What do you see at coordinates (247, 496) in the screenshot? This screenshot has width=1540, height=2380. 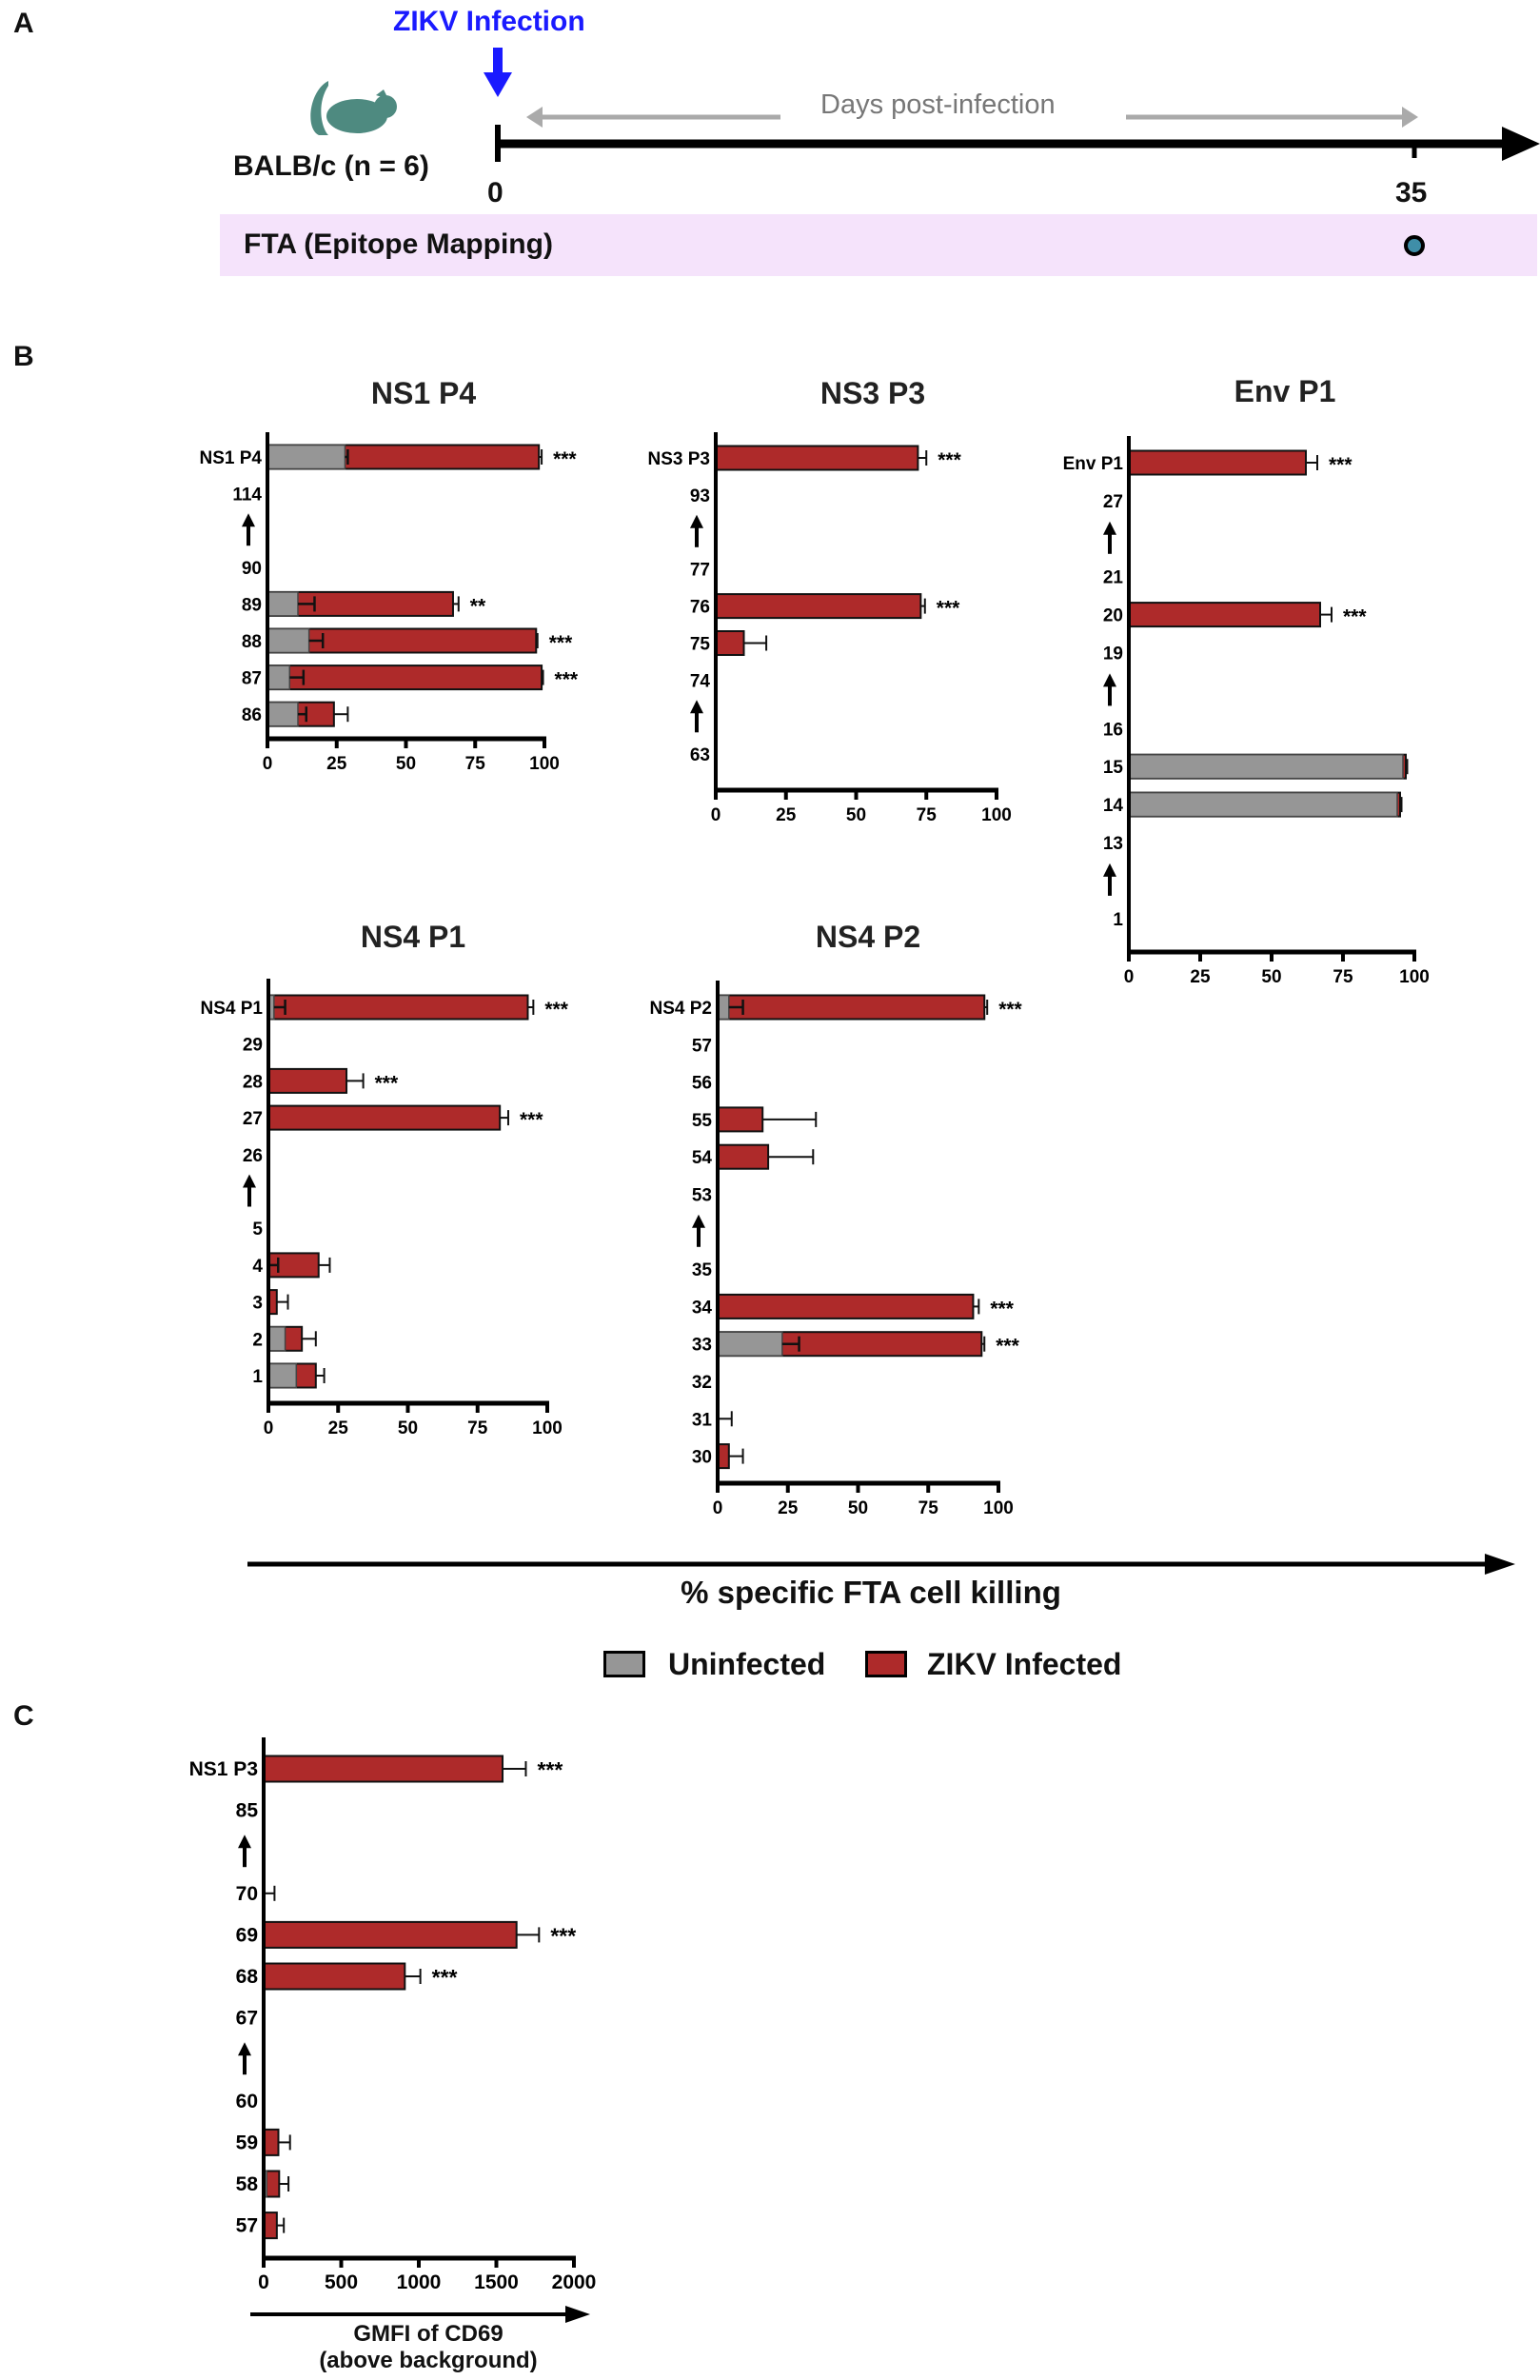 I see `row-label: 114` at bounding box center [247, 496].